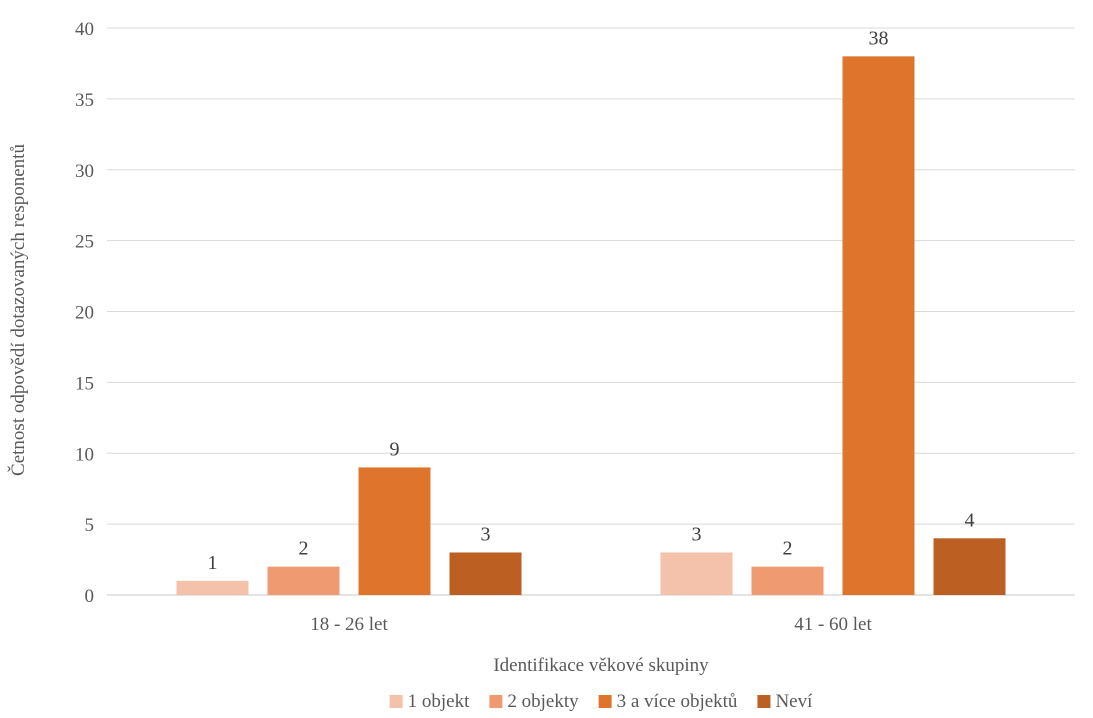 This screenshot has width=1093, height=718. I want to click on data-label: 9, so click(395, 449).